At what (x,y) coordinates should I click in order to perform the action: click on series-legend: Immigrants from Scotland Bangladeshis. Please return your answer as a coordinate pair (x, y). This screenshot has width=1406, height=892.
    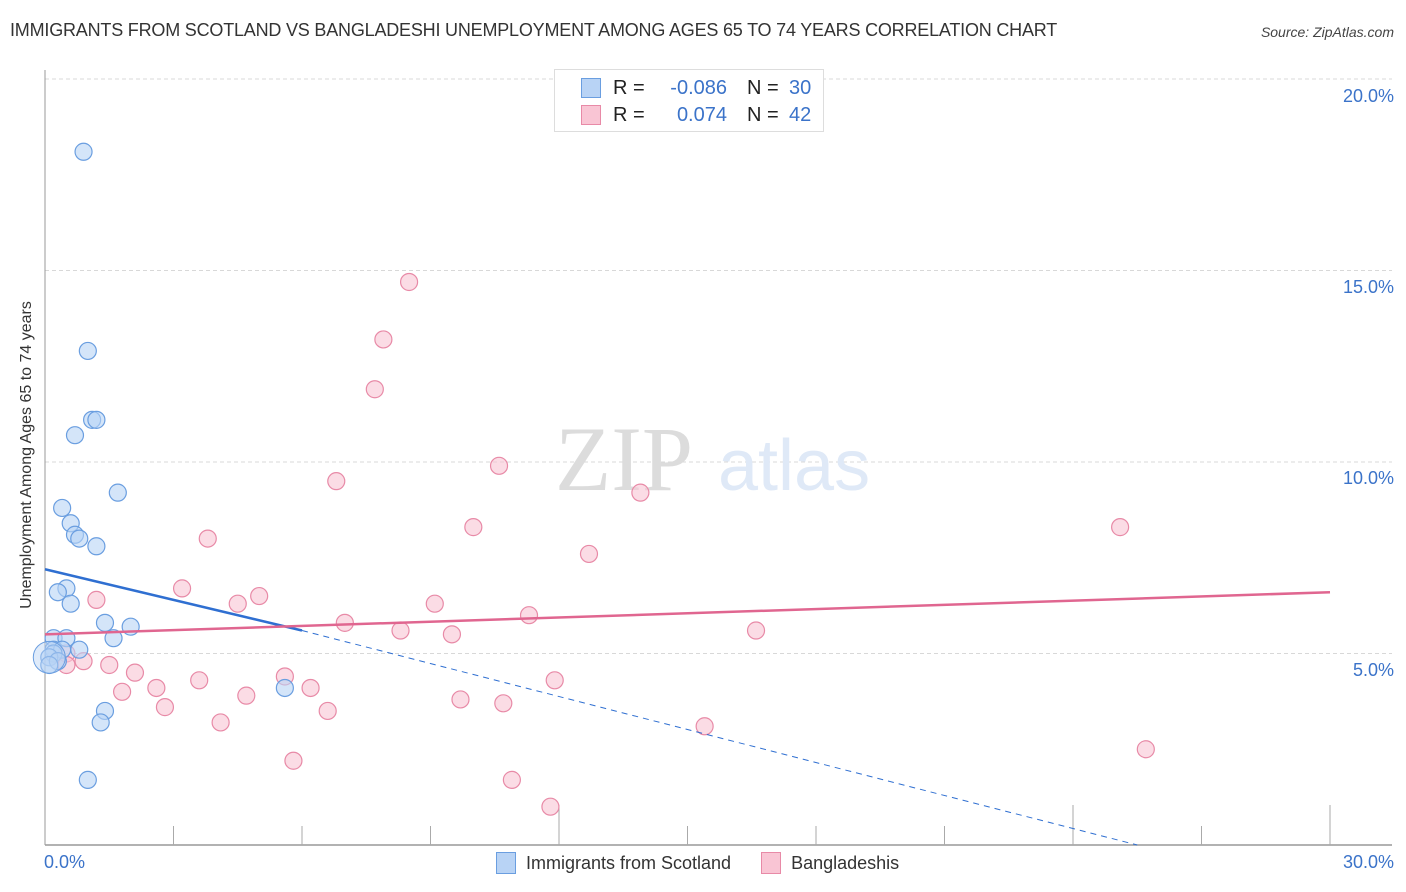
    Looking at the image, I should click on (712, 863).